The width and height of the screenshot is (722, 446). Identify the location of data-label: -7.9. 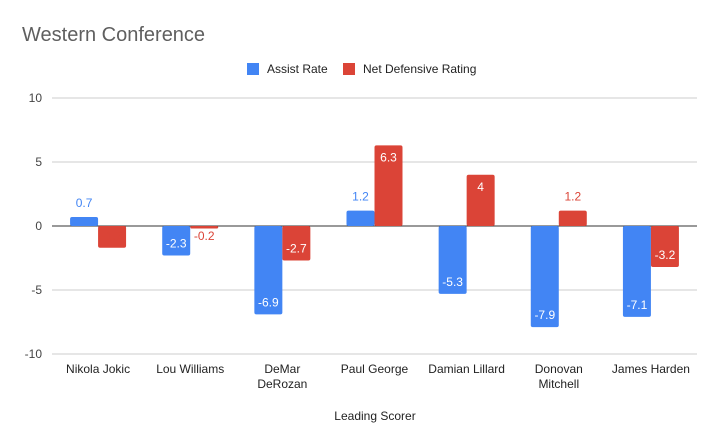
(544, 315).